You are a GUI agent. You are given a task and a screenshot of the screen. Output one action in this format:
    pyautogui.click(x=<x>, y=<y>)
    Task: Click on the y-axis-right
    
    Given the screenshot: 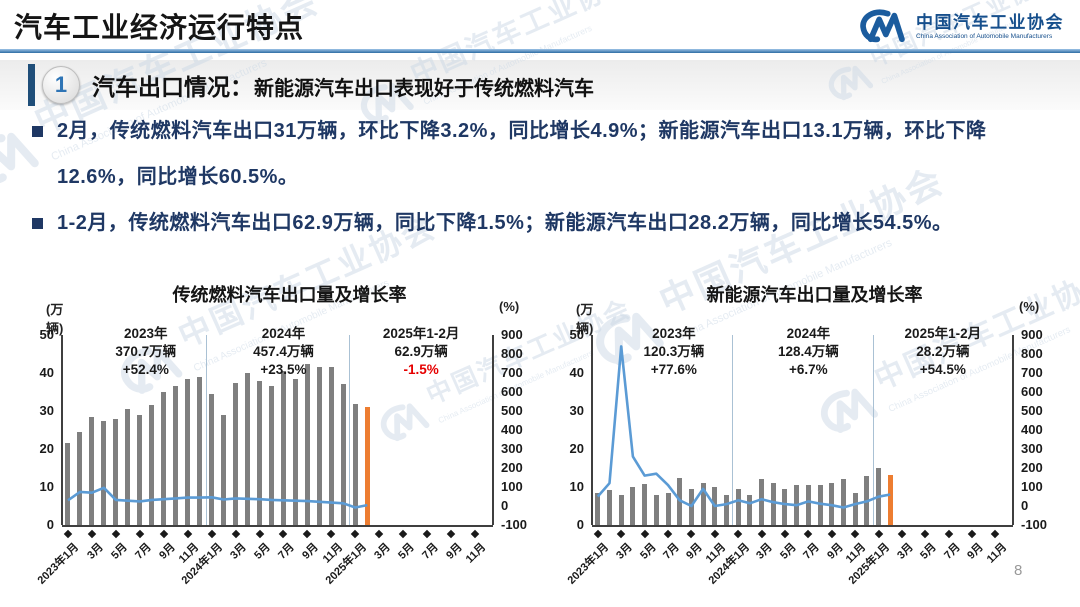 What is the action you would take?
    pyautogui.click(x=493, y=430)
    